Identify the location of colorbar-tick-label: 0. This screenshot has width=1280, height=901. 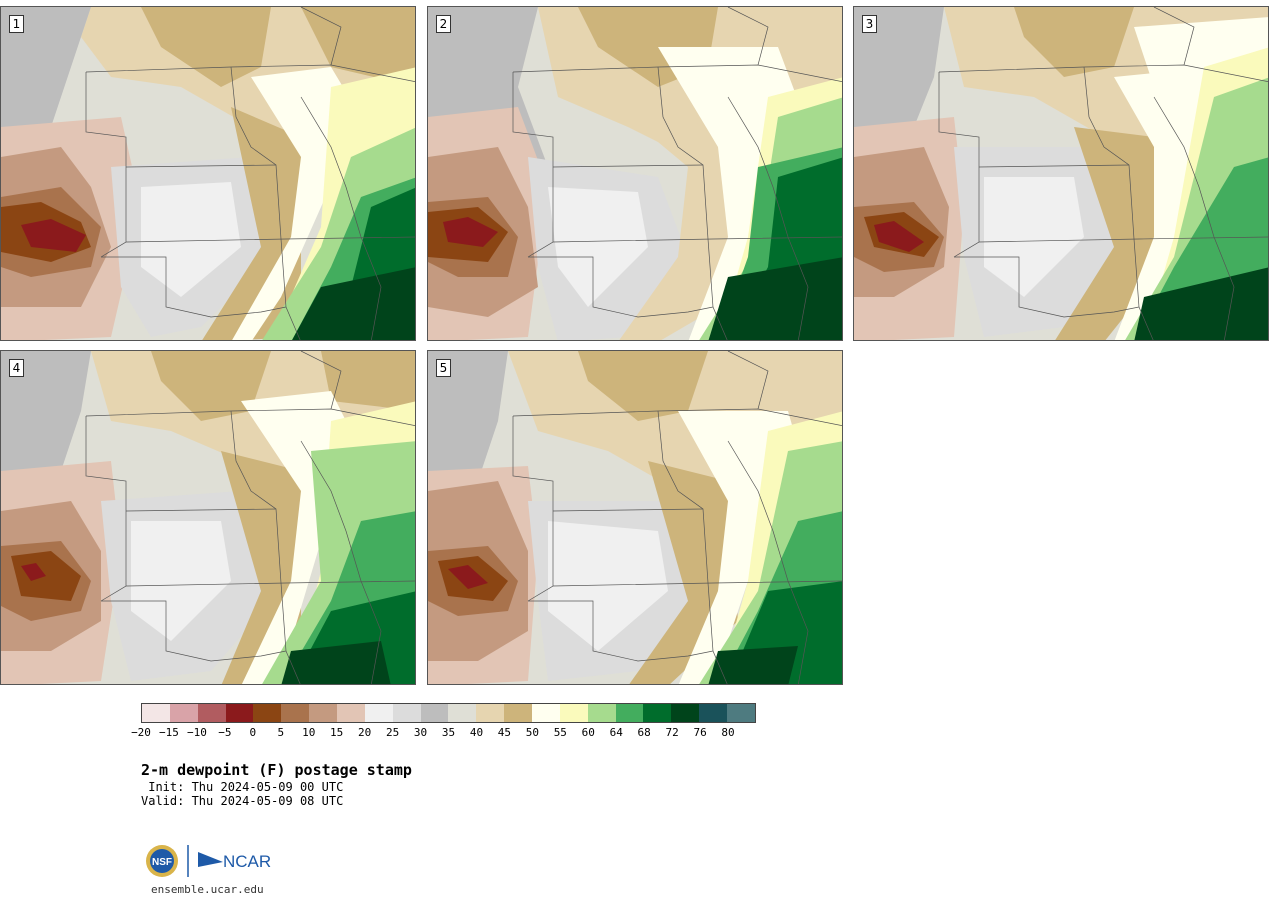
(253, 732).